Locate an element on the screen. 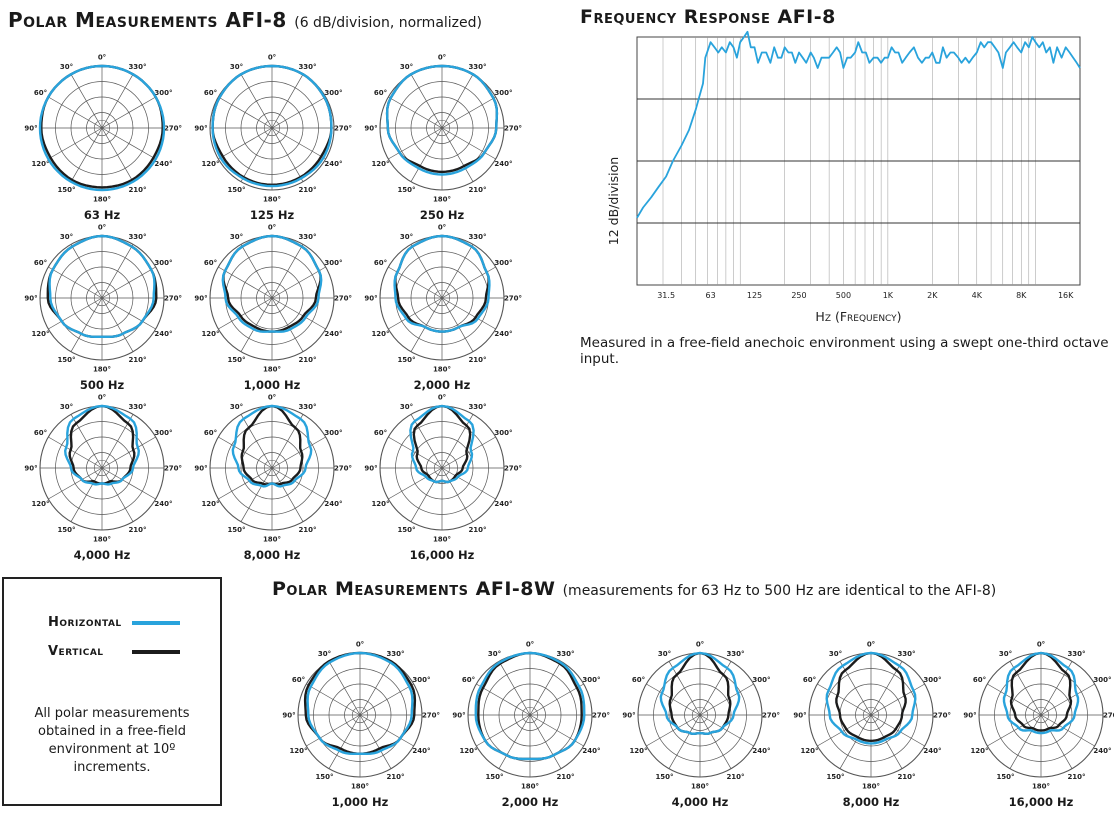  fr-tick-label: 2K is located at coordinates (932, 295).